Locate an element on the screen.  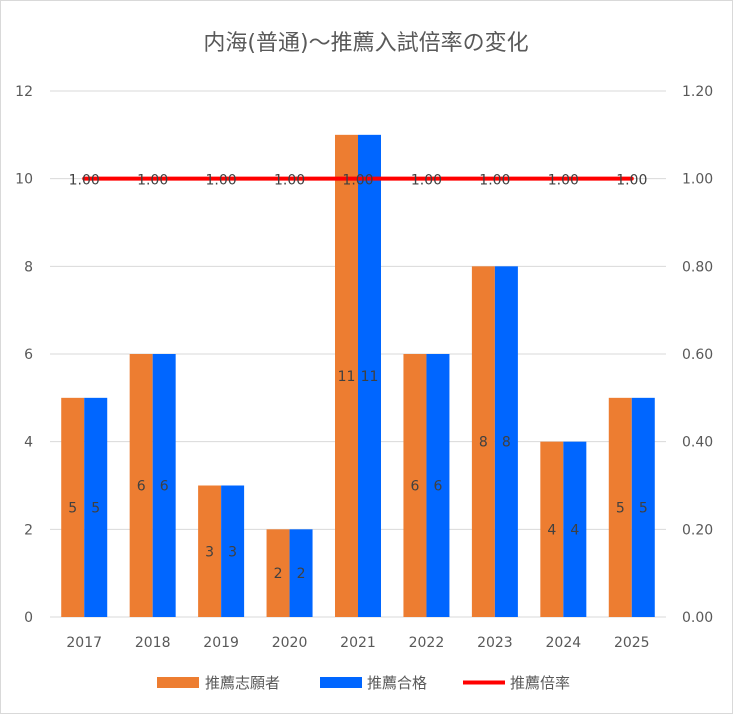
x-tick-label: 2020 is located at coordinates (290, 643).